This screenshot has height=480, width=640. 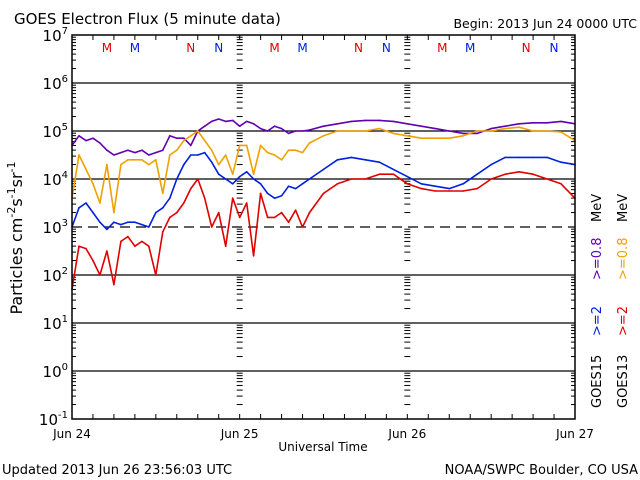 I want to click on legend: GOES15 >=2 >=0.8 MeV GOES13 >=2 >=0.8 MeV, so click(x=610, y=301).